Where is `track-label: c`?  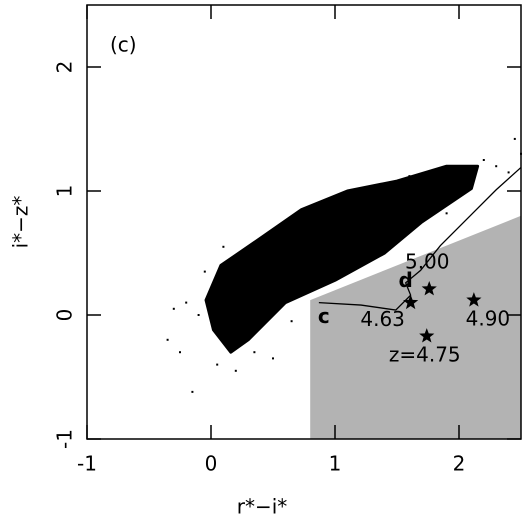
track-label: c is located at coordinates (324, 316).